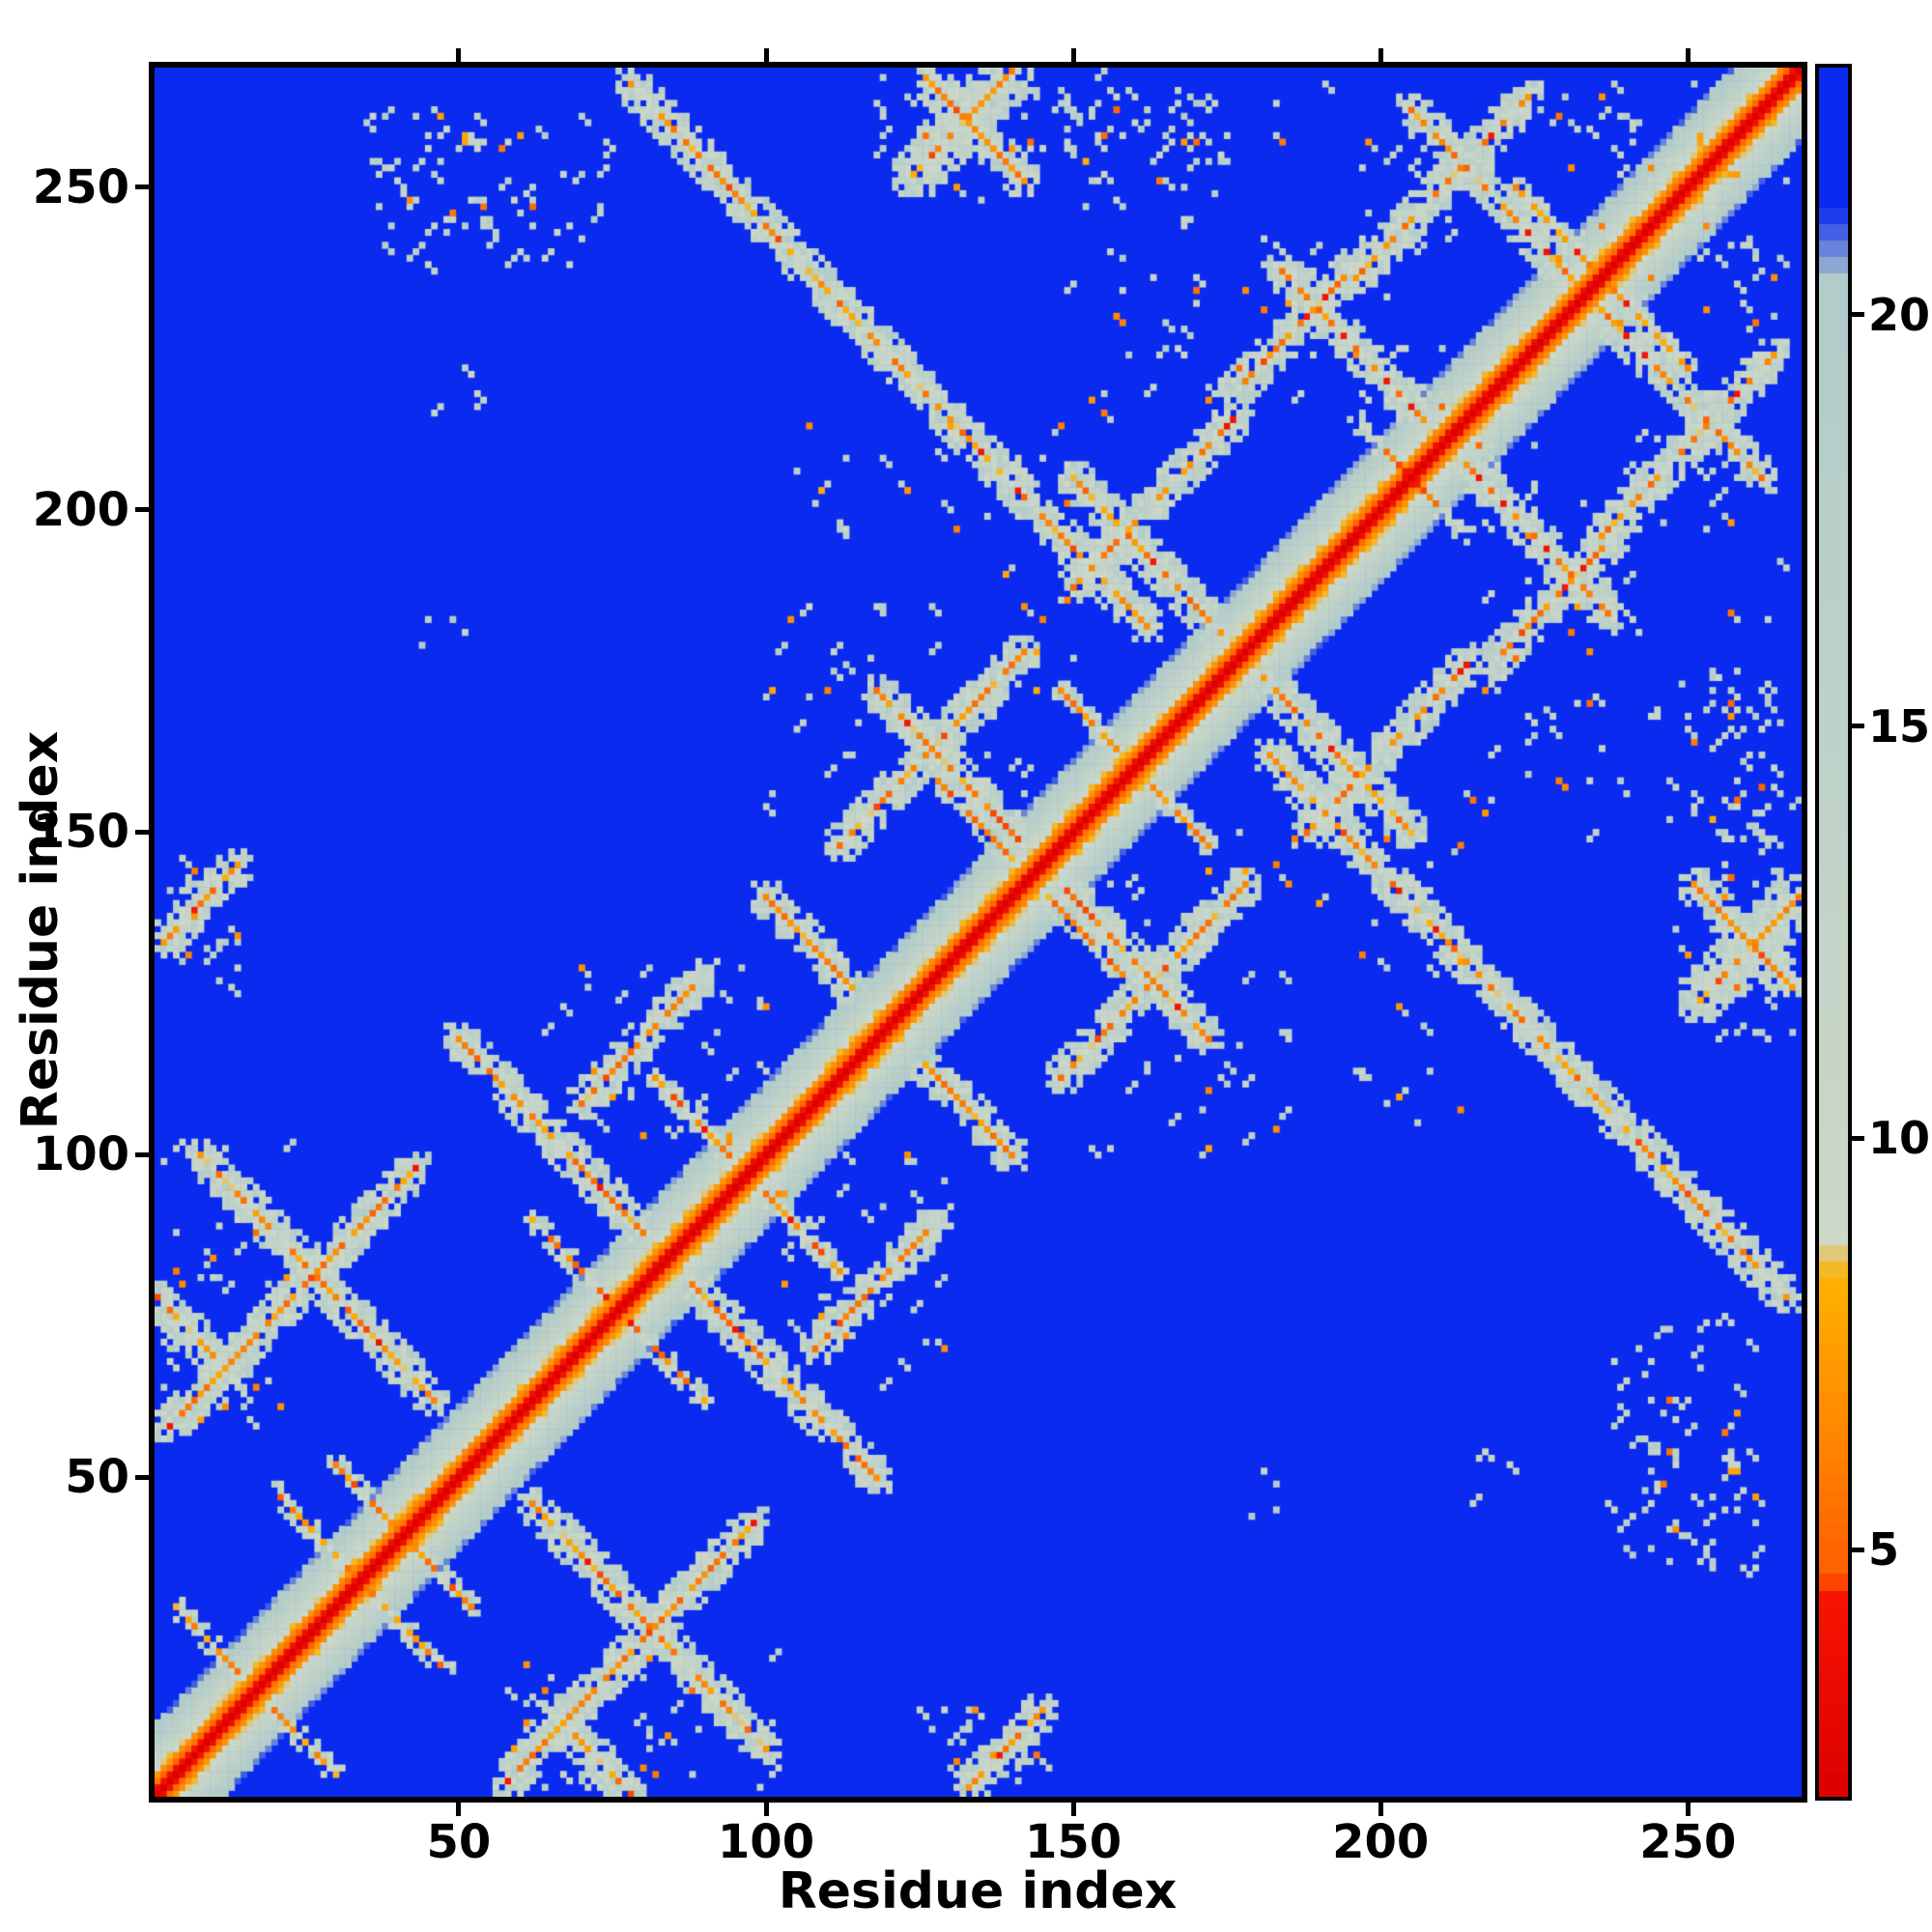  I want to click on y-axis-label: Residue index, so click(41, 930).